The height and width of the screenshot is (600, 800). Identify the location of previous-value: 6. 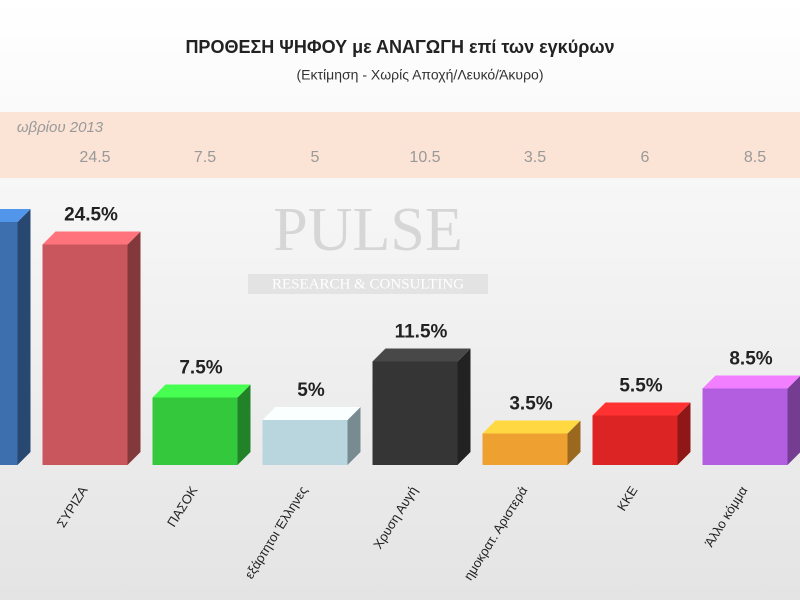
(645, 157).